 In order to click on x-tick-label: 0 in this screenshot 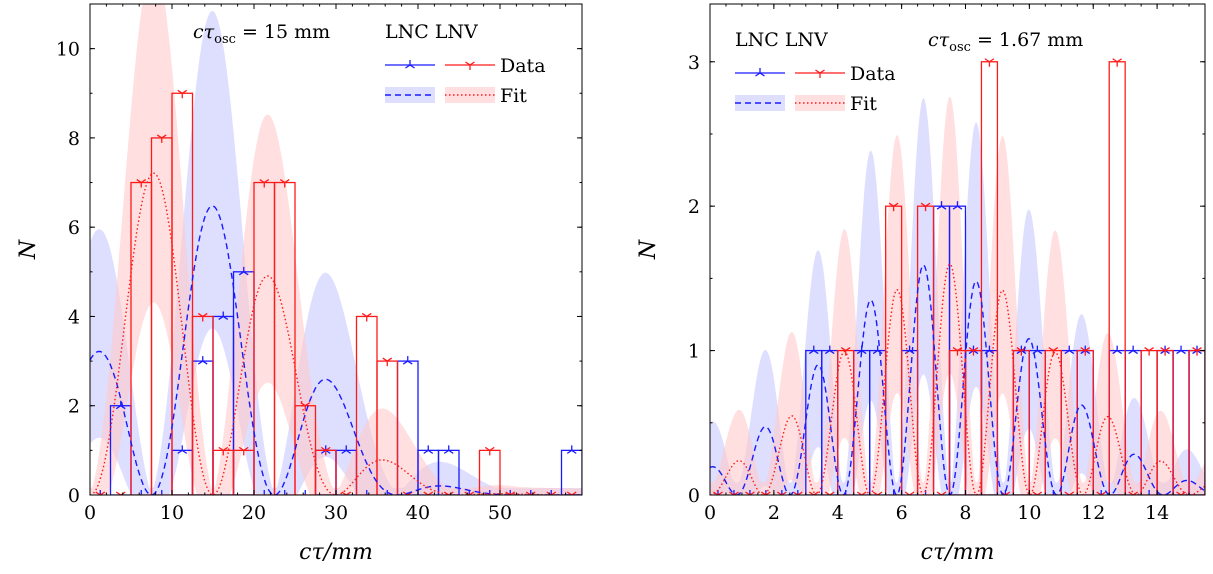, I will do `click(710, 513)`.